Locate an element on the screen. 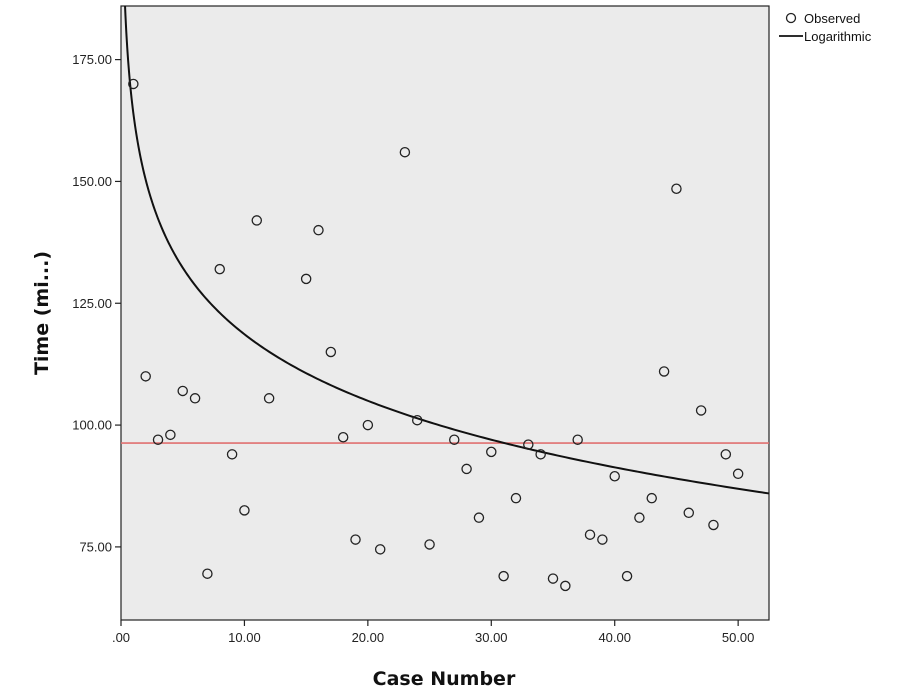  x-tick-label: 50.00 is located at coordinates (738, 637).